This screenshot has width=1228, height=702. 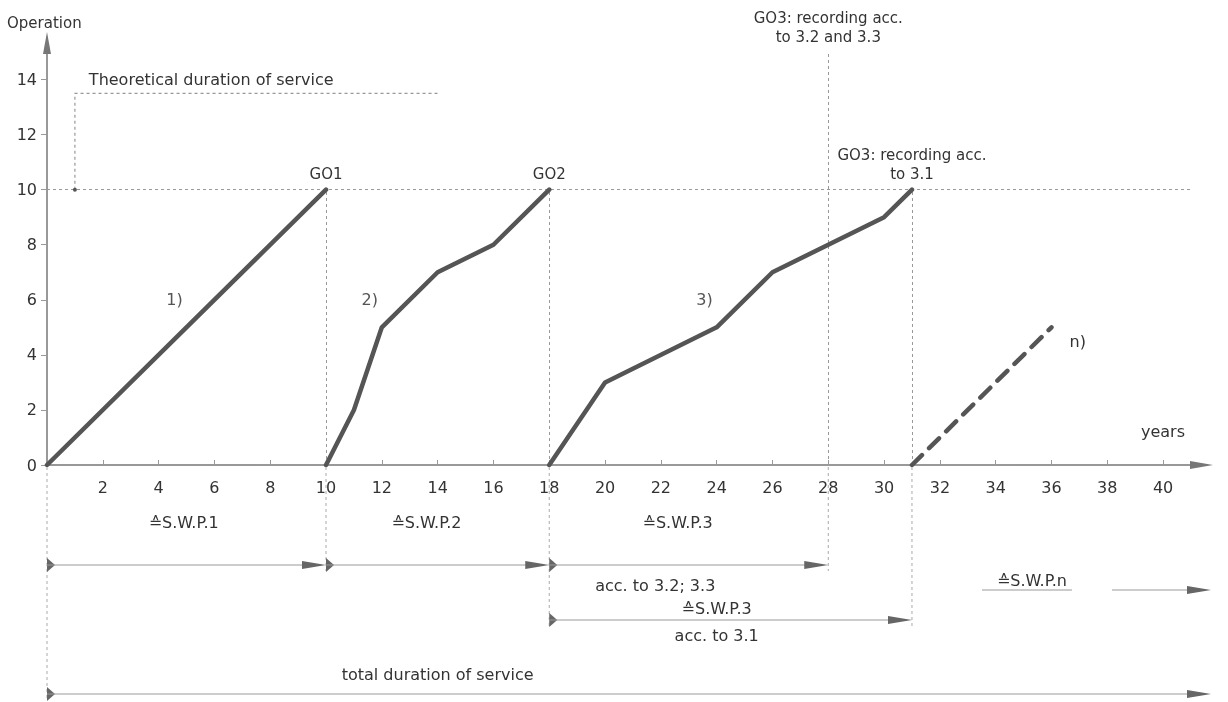 What do you see at coordinates (1163, 487) in the screenshot?
I see `x-tick-label: 40` at bounding box center [1163, 487].